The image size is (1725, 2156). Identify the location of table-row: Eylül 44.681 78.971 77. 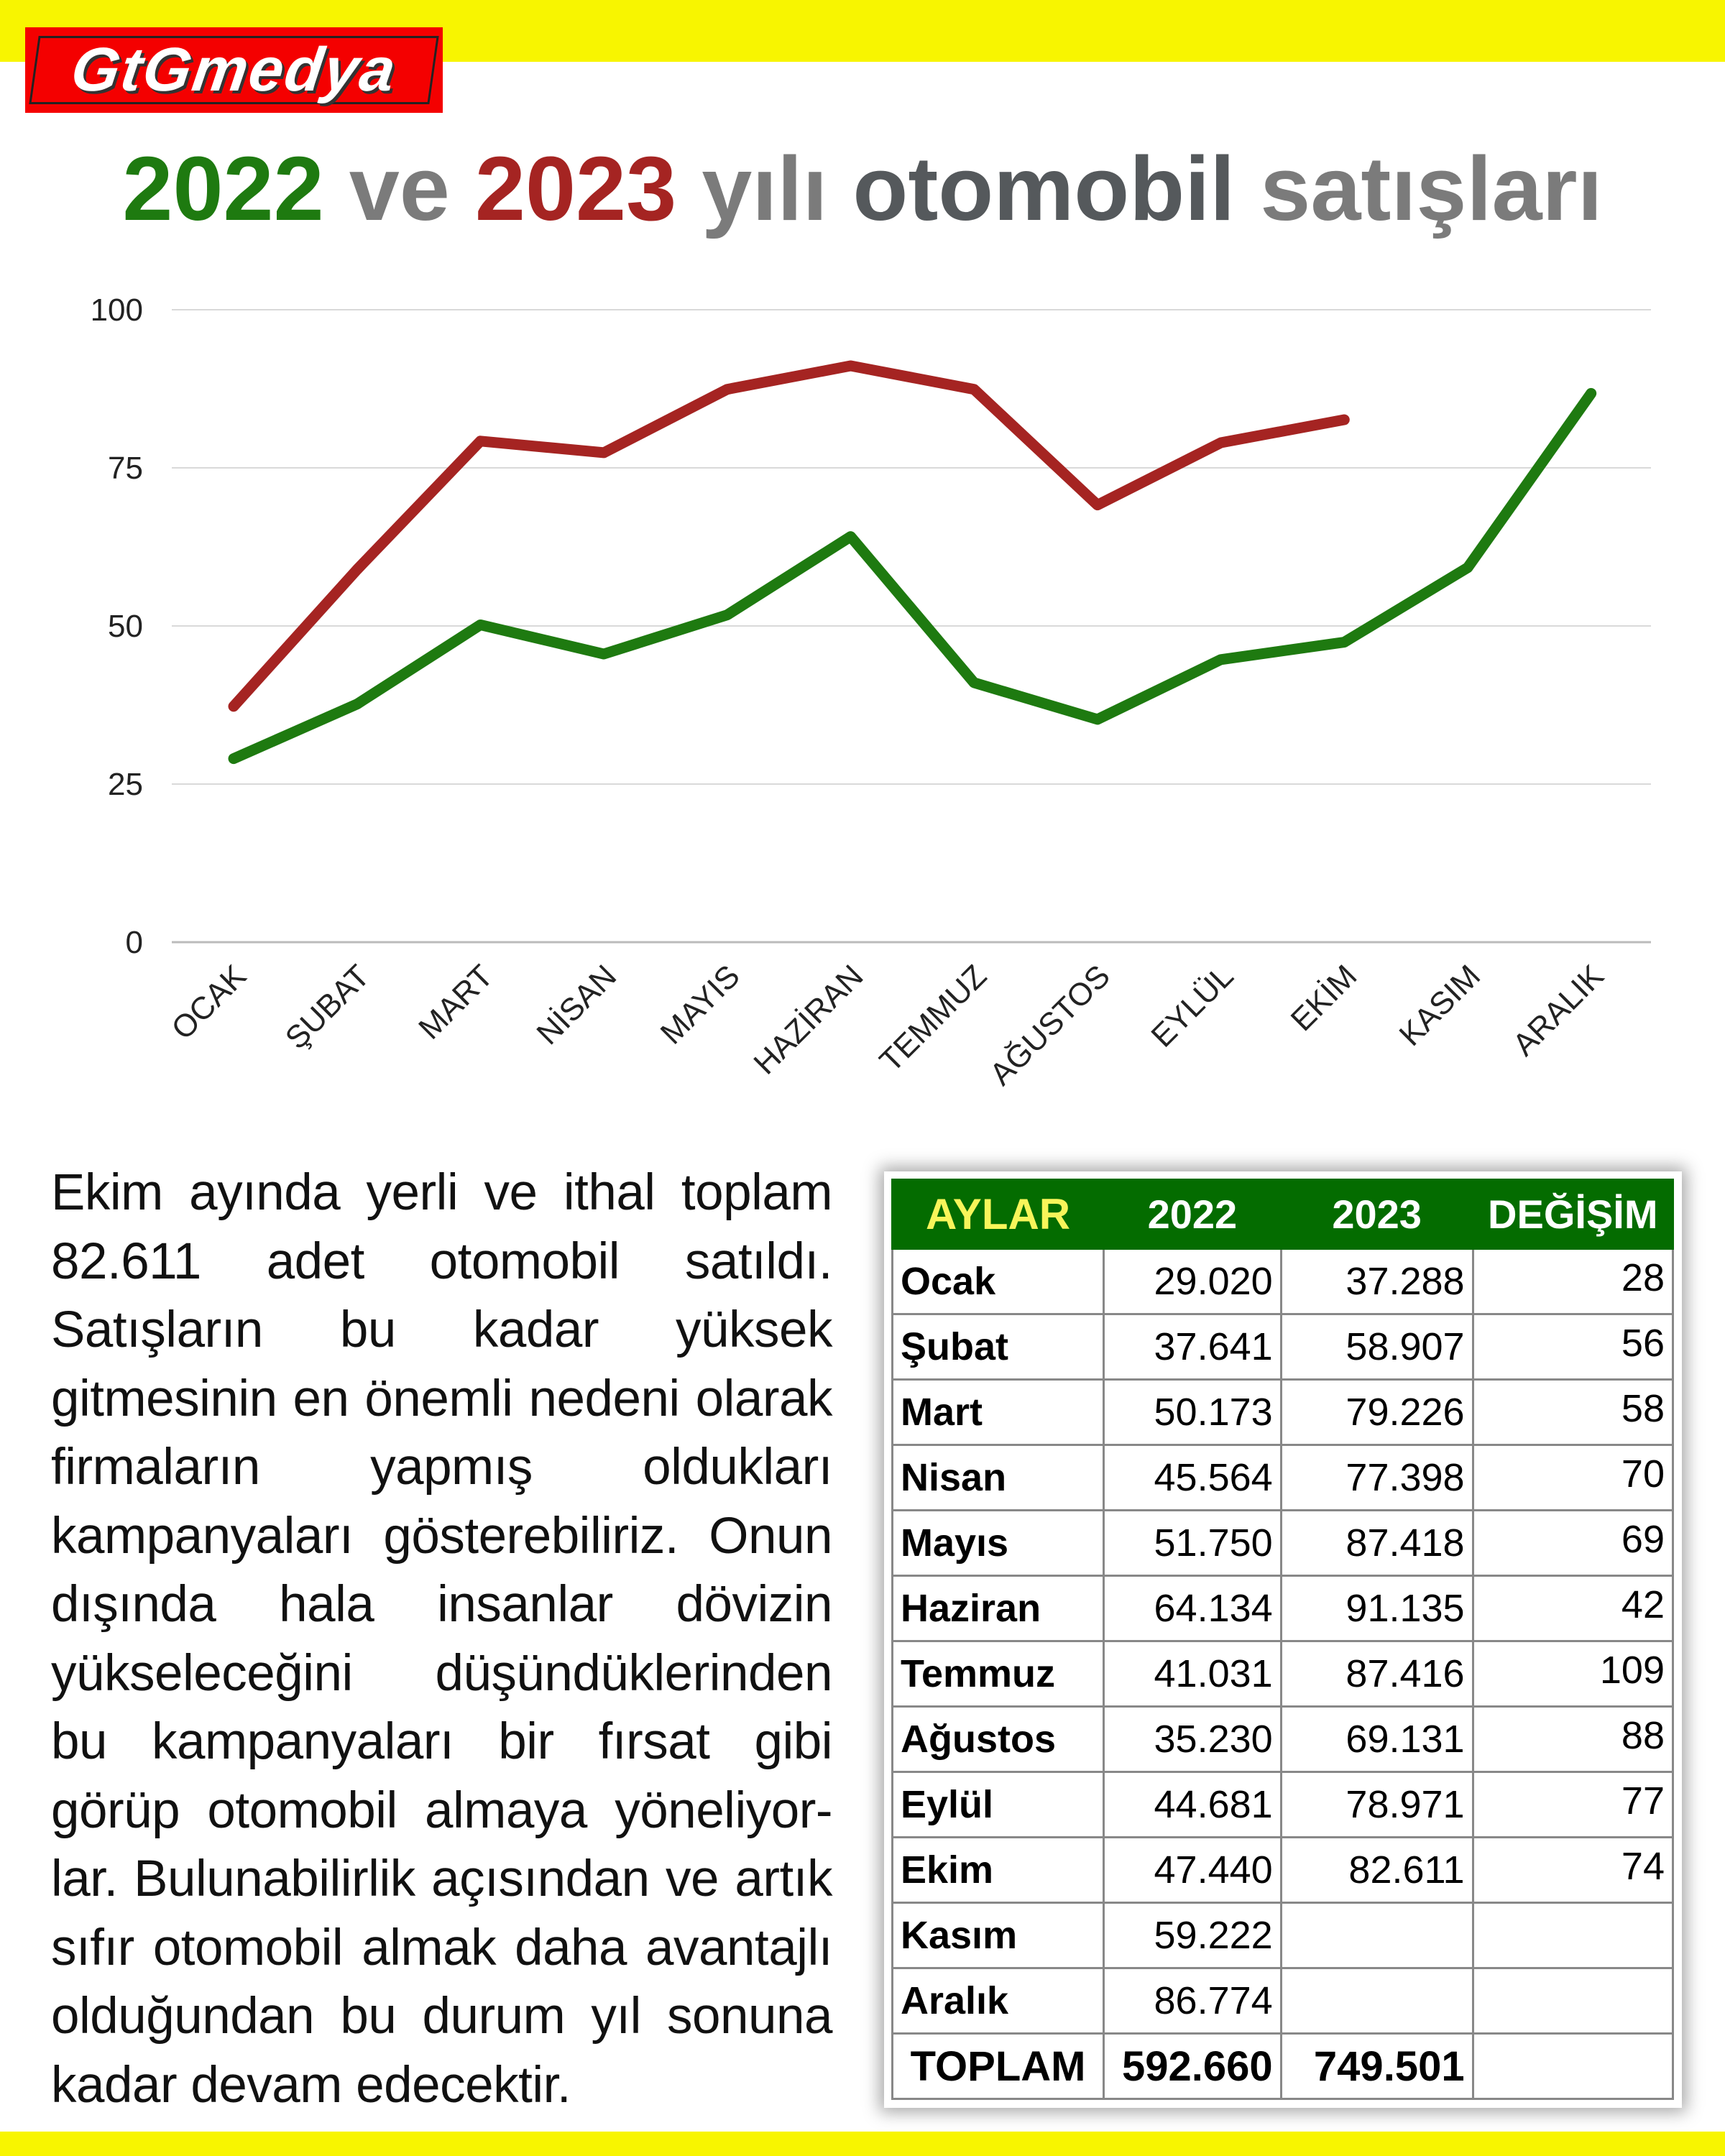
(1283, 1805).